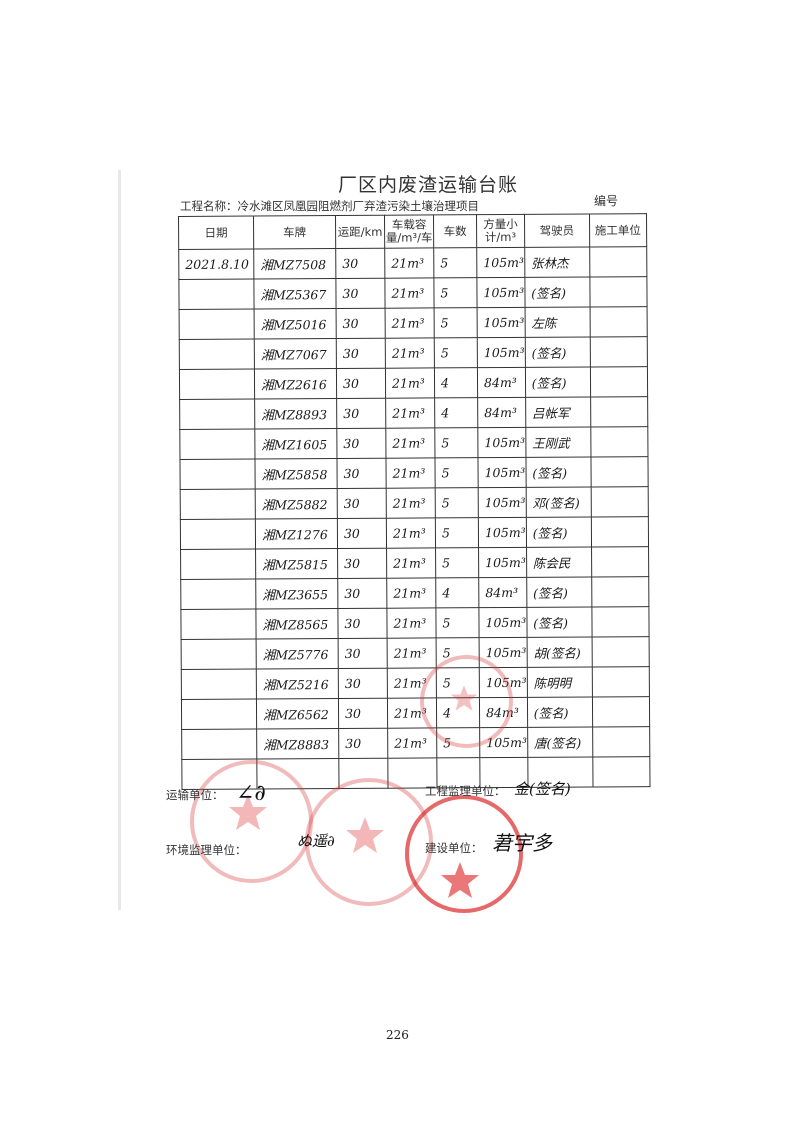 The height and width of the screenshot is (1122, 793). Describe the element at coordinates (297, 624) in the screenshot. I see `cell-plate: 湘MZ8565` at that location.